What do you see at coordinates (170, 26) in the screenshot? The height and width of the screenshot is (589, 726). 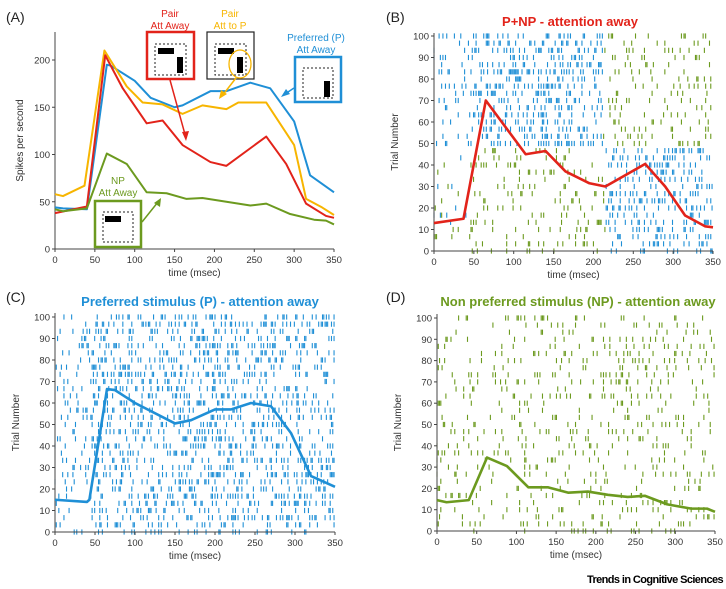 I see `label-pair-away-2: Att Away` at bounding box center [170, 26].